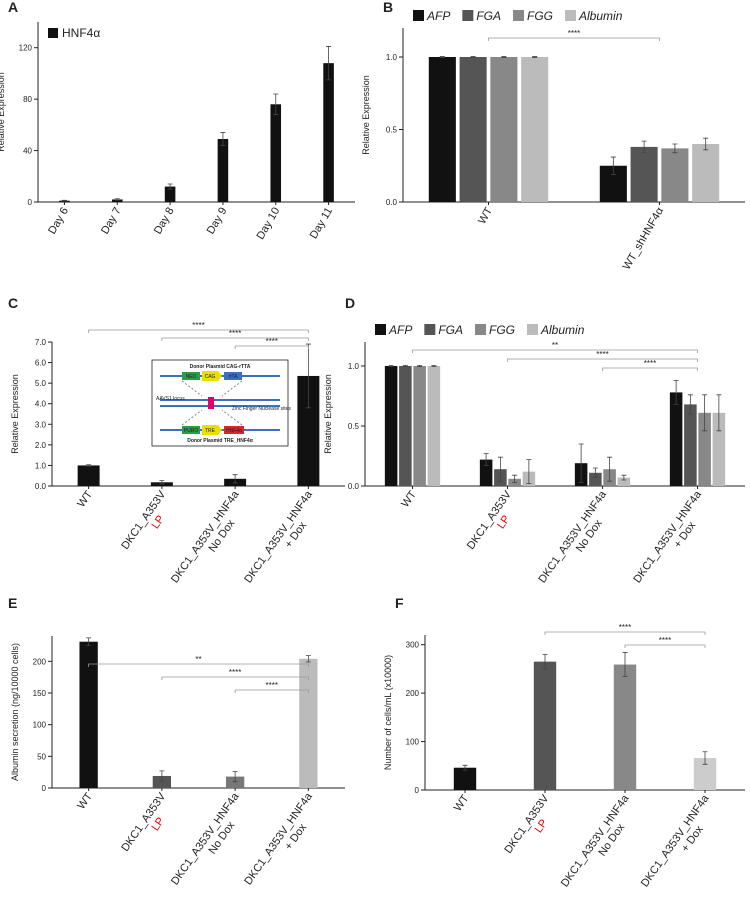  What do you see at coordinates (220, 367) in the screenshot?
I see `inset-title: Donor Plasmid CAG-rTTA` at bounding box center [220, 367].